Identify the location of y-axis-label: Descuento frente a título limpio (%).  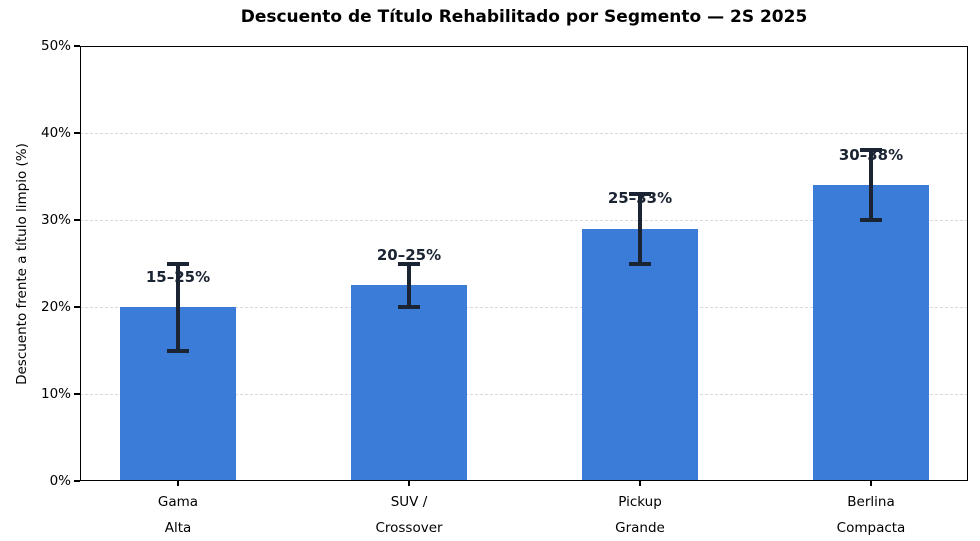
(22, 264).